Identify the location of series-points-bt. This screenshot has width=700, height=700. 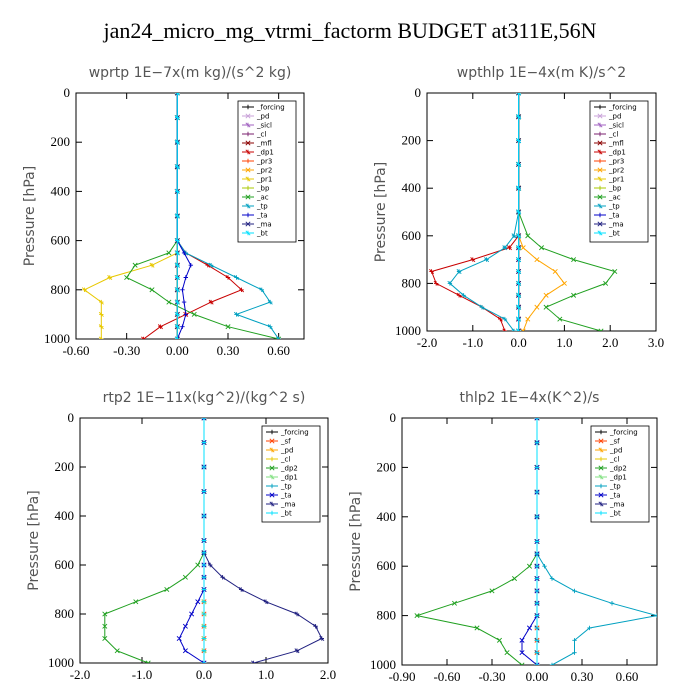
(204, 540).